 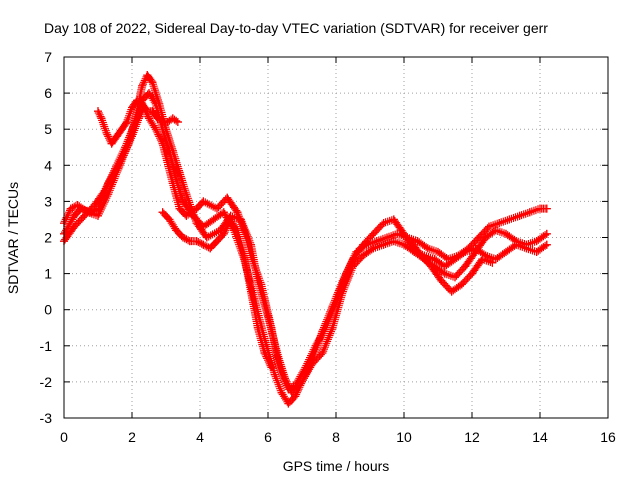 I want to click on y-tick-label: 5, so click(x=48, y=129).